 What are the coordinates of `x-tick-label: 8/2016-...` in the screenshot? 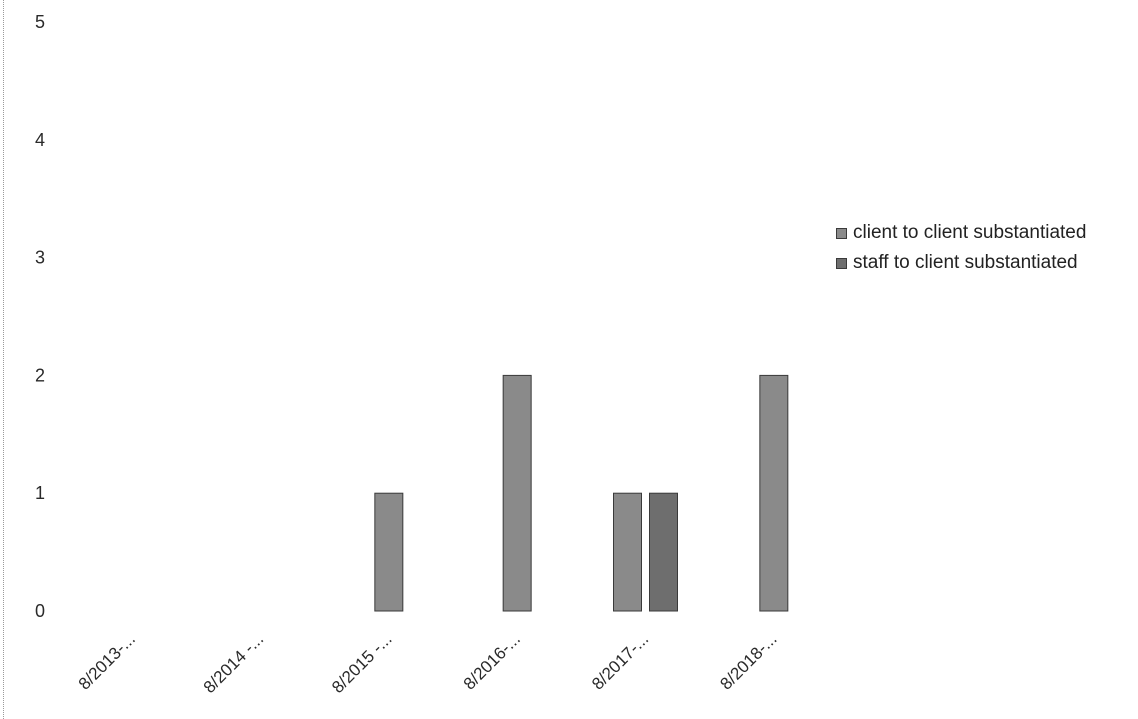 It's located at (492, 661).